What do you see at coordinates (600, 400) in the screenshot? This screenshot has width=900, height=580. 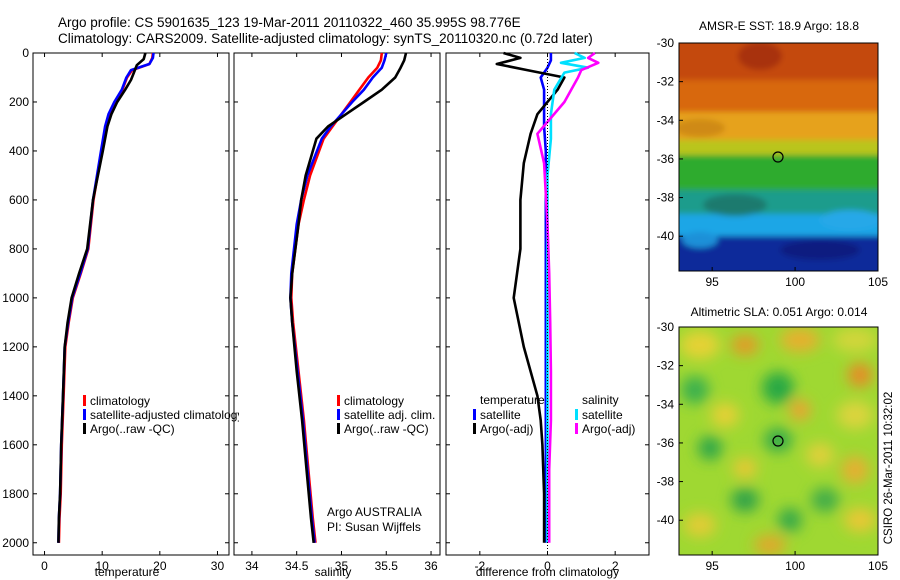 I see `legend-salinity-title: salinity` at bounding box center [600, 400].